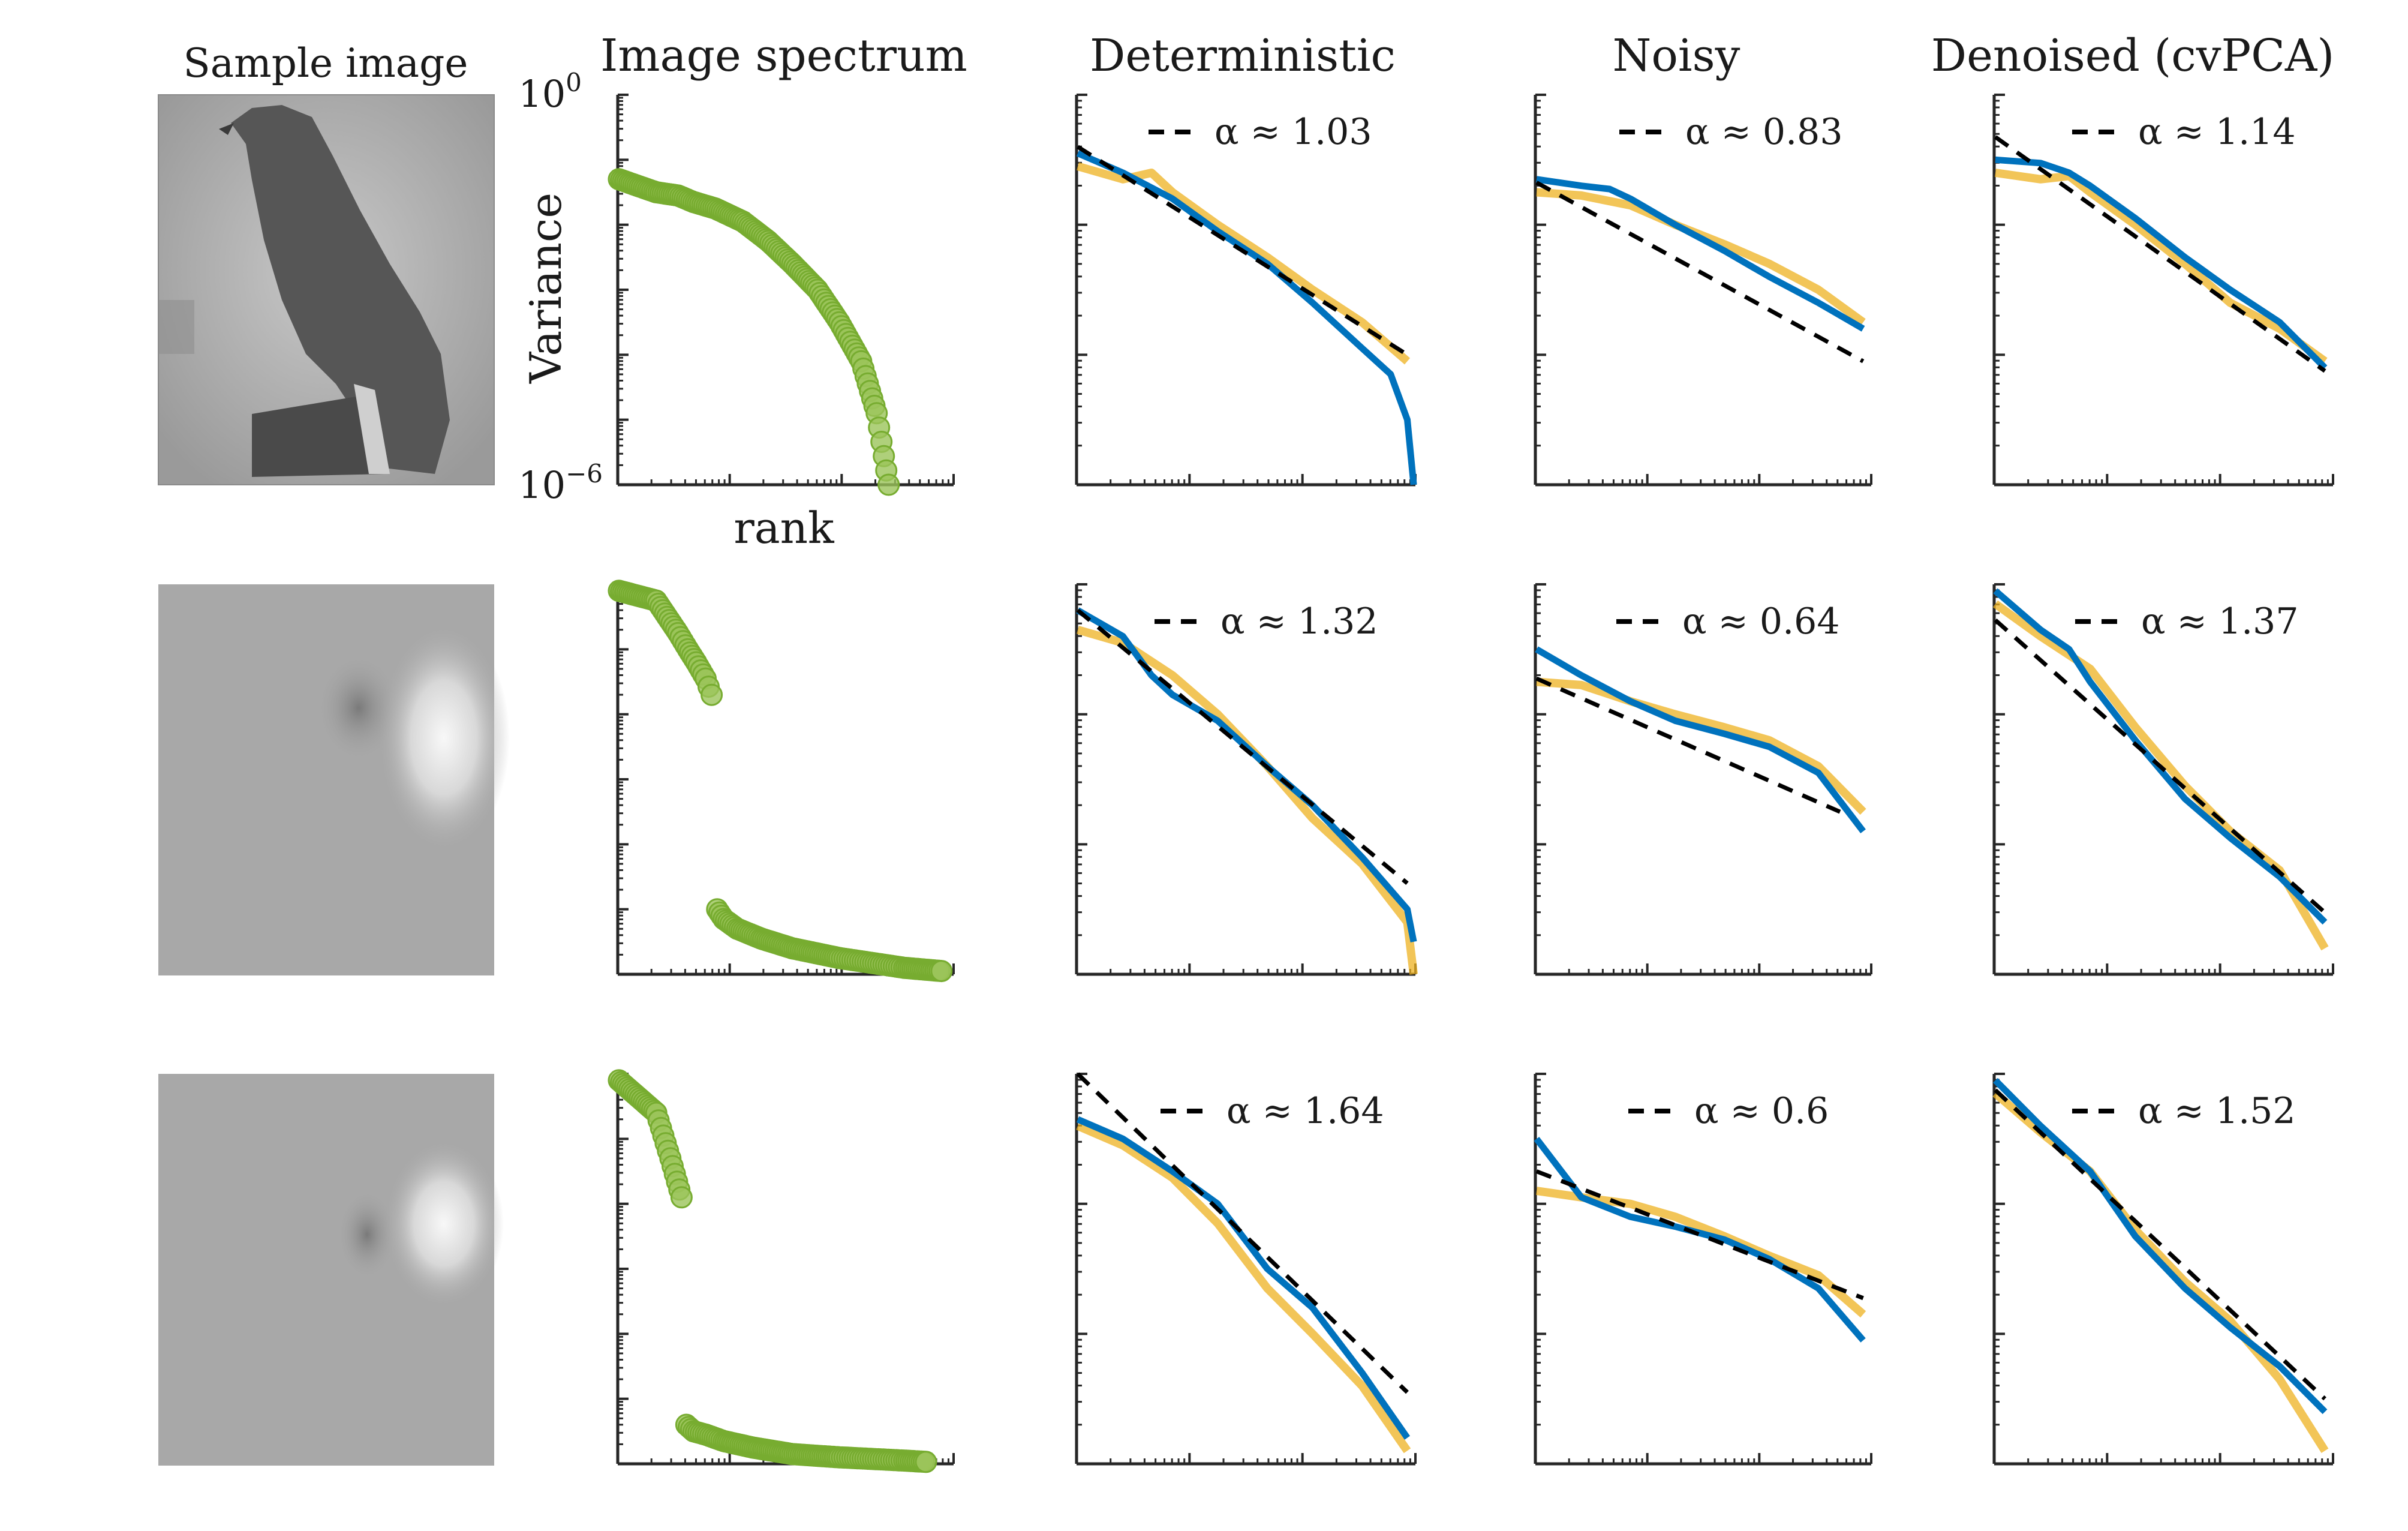 The image size is (2408, 1531). Describe the element at coordinates (550, 92) in the screenshot. I see `ytick-top: 100` at that location.